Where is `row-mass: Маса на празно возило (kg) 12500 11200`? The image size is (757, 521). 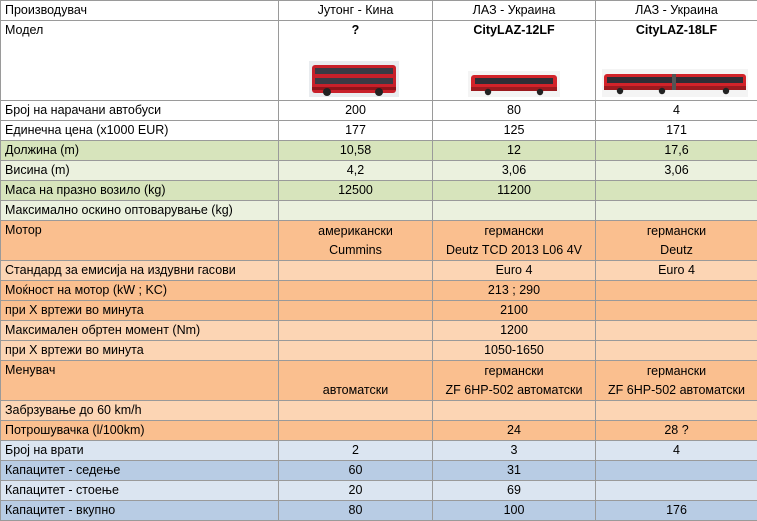
row-mass: Маса на празно возило (kg) 12500 11200 is located at coordinates (378, 190).